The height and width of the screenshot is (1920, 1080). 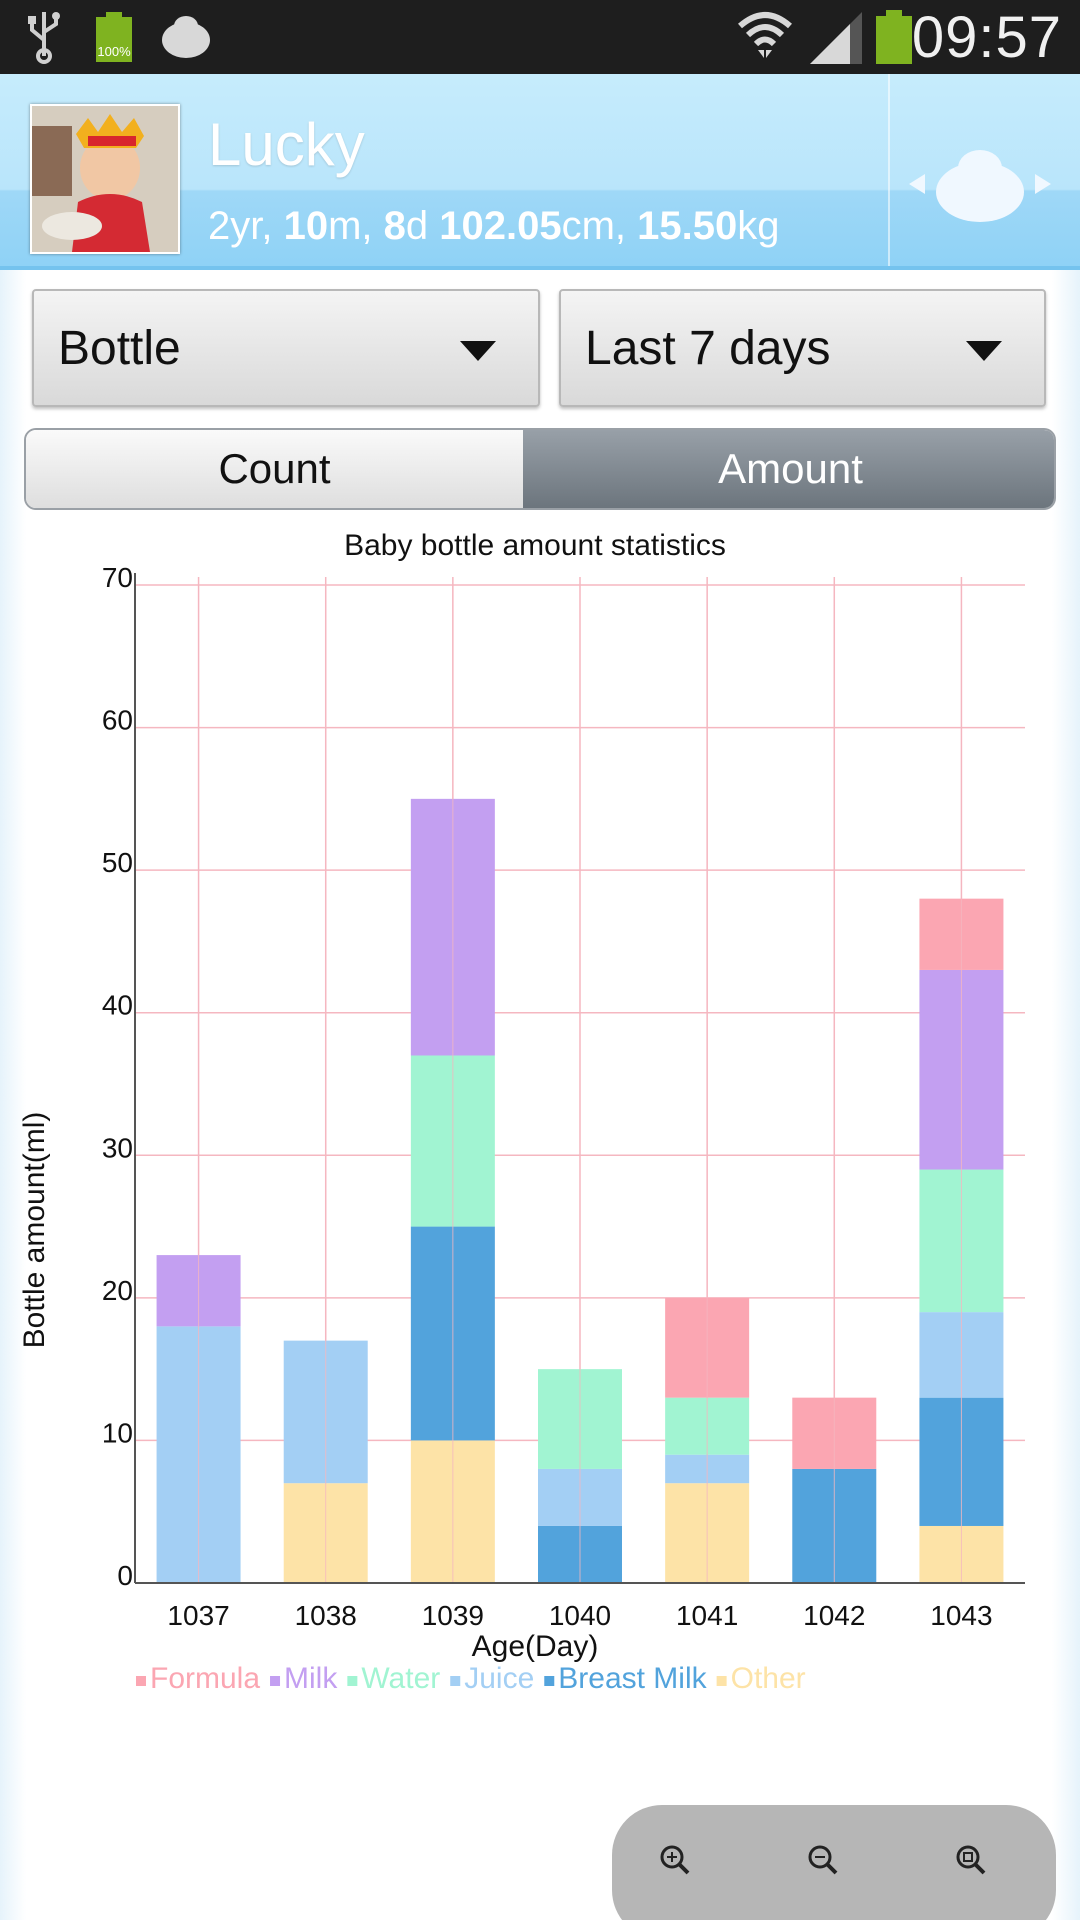 What do you see at coordinates (834, 1615) in the screenshot?
I see `x-tick-label: 1042` at bounding box center [834, 1615].